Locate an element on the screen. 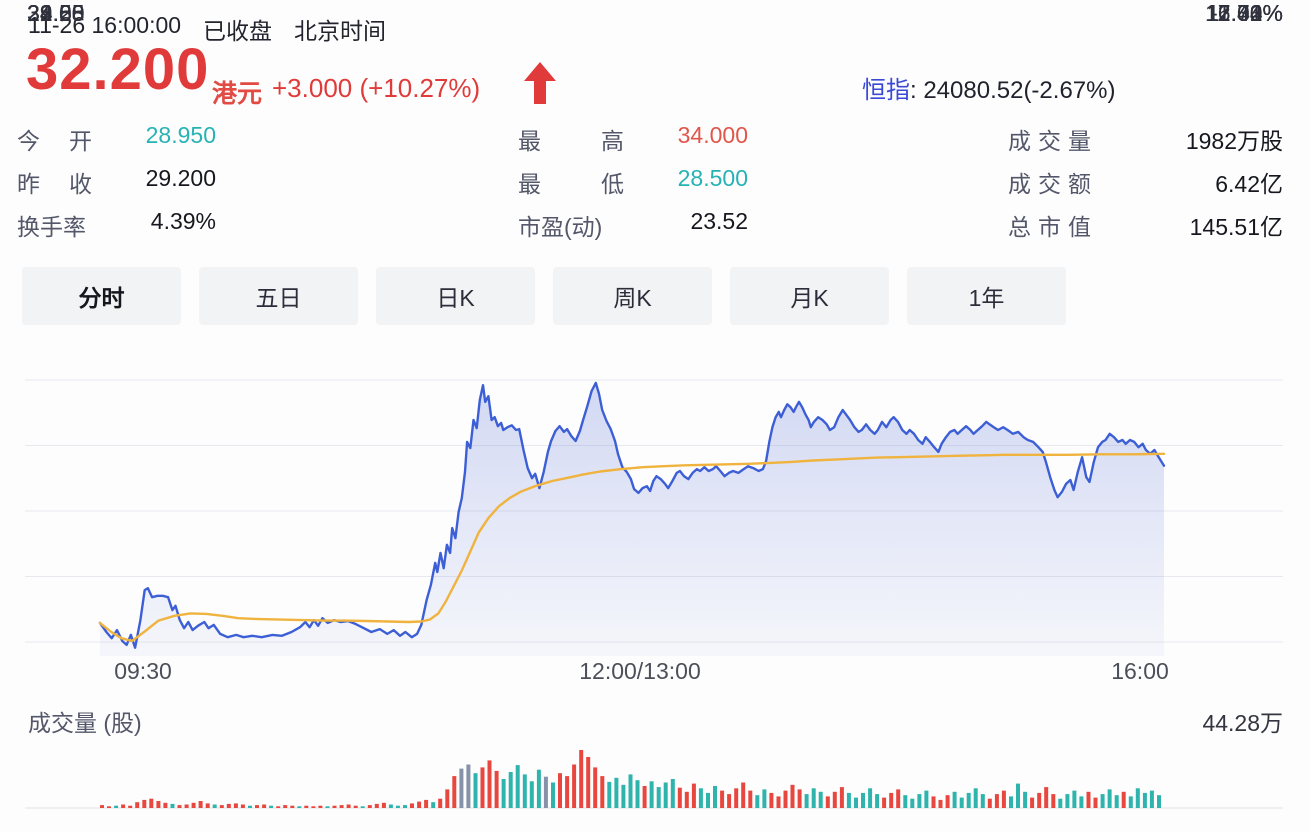 The height and width of the screenshot is (832, 1310). volume-max-label: 44.28万 is located at coordinates (1242, 723).